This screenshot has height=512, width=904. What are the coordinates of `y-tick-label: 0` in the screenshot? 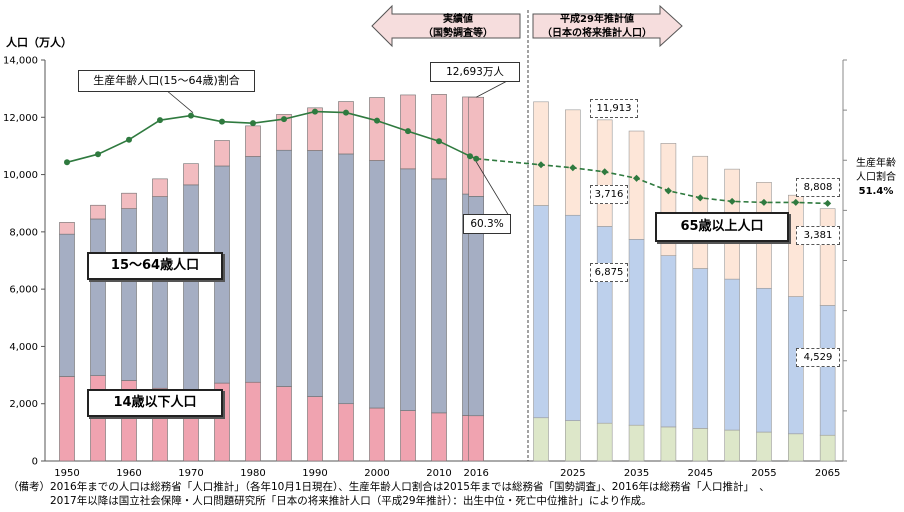 It's located at (35, 462).